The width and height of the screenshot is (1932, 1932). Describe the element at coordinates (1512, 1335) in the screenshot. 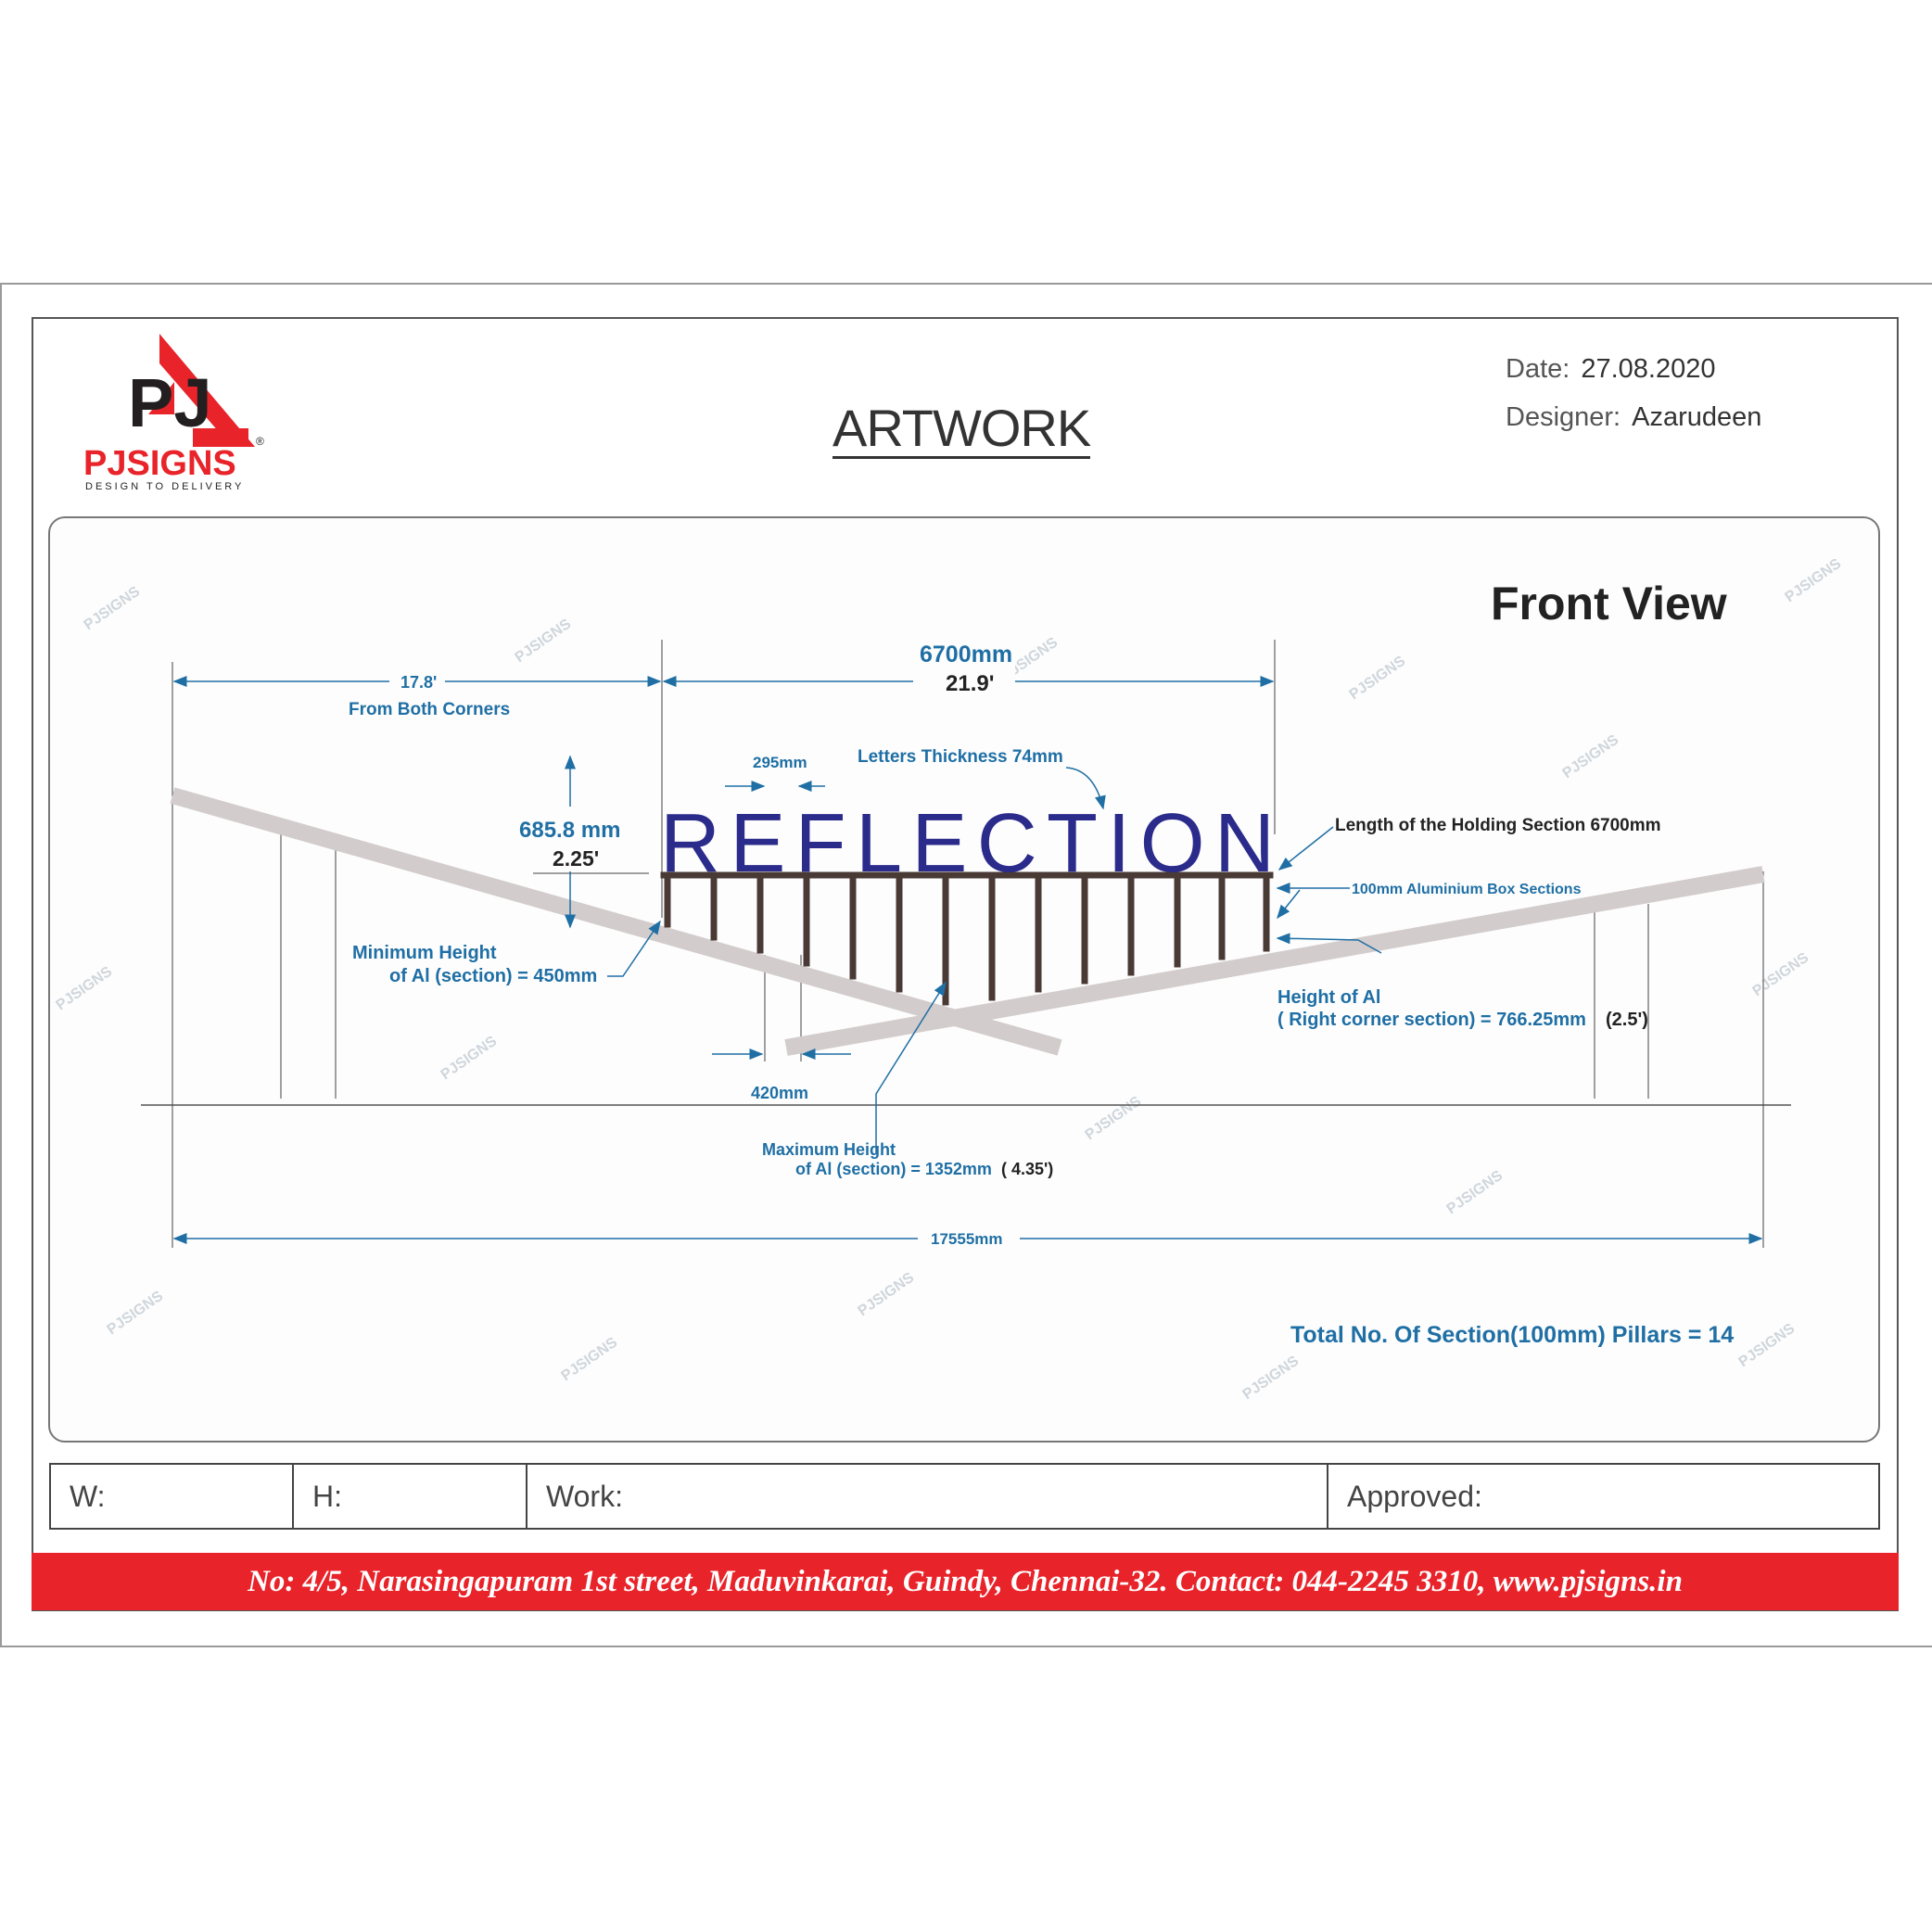

I see `total-pillars: Total No. Of Section(100mm) Pillars = 14` at that location.